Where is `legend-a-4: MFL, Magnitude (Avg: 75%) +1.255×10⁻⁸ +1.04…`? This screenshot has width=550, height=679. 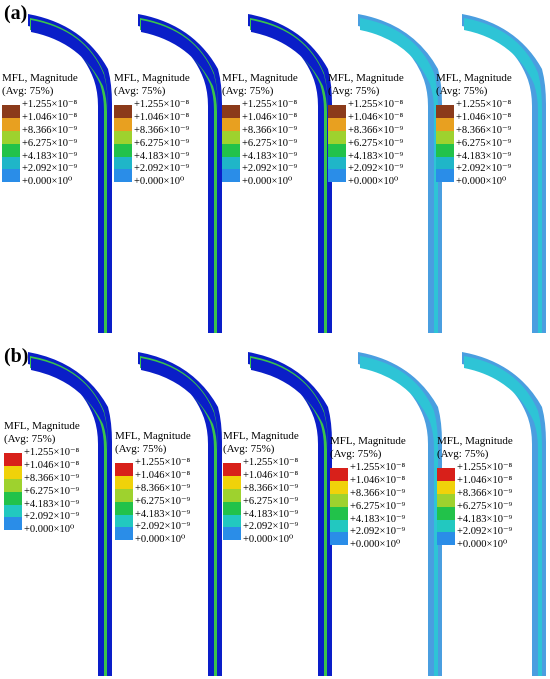 legend-a-4: MFL, Magnitude (Avg: 75%) +1.255×10⁻⁸ +1.04… is located at coordinates (384, 133).